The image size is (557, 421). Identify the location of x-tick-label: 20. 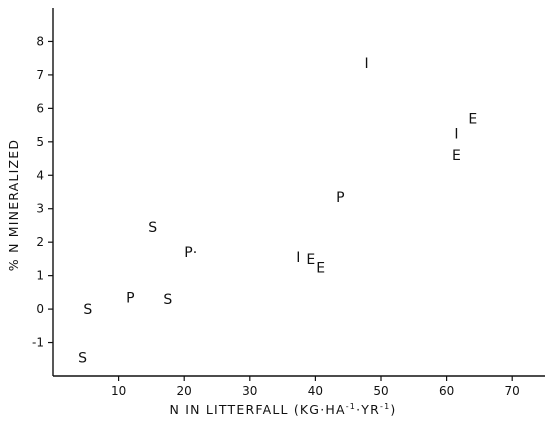
(184, 391).